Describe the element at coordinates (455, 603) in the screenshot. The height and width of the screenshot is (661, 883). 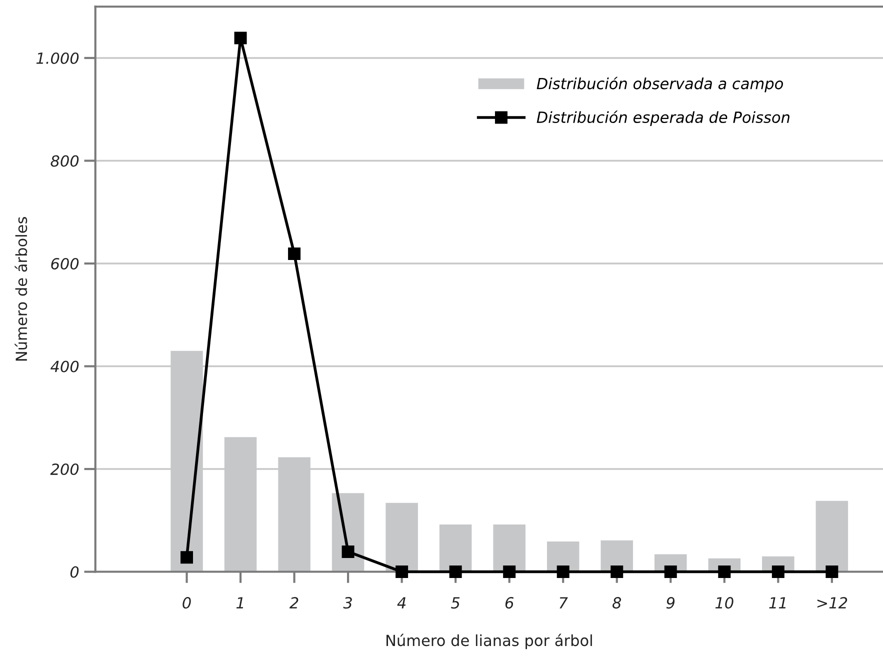
I see `x-tick-label: 5` at that location.